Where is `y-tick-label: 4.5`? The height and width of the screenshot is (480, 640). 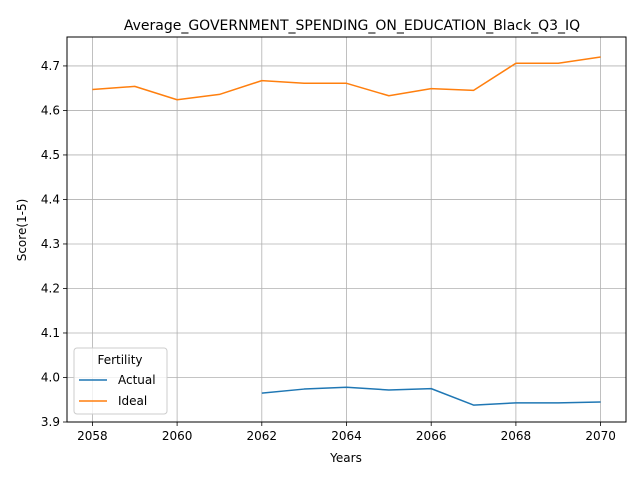 y-tick-label: 4.5 is located at coordinates (50, 155).